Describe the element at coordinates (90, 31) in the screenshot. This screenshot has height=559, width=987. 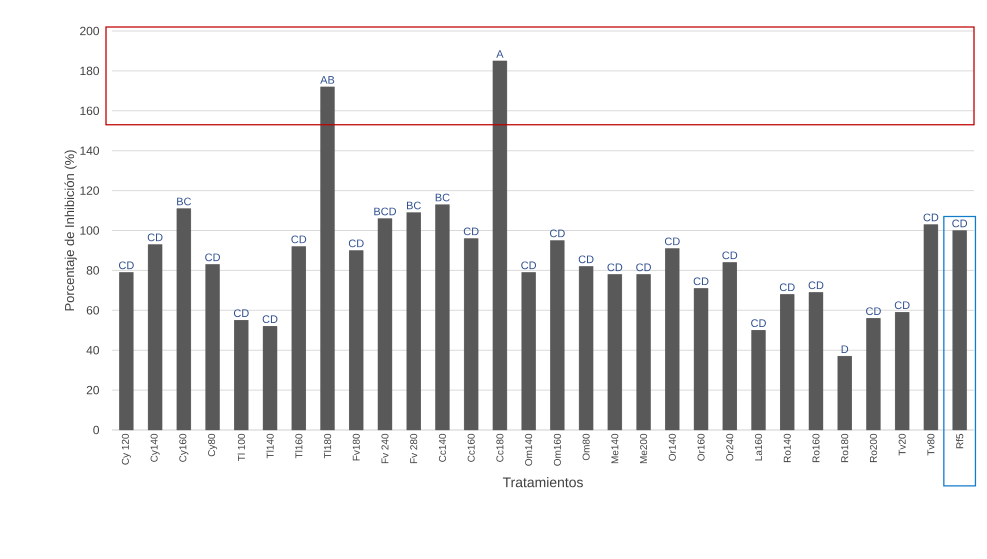
I see `y-tick-label: 200` at that location.